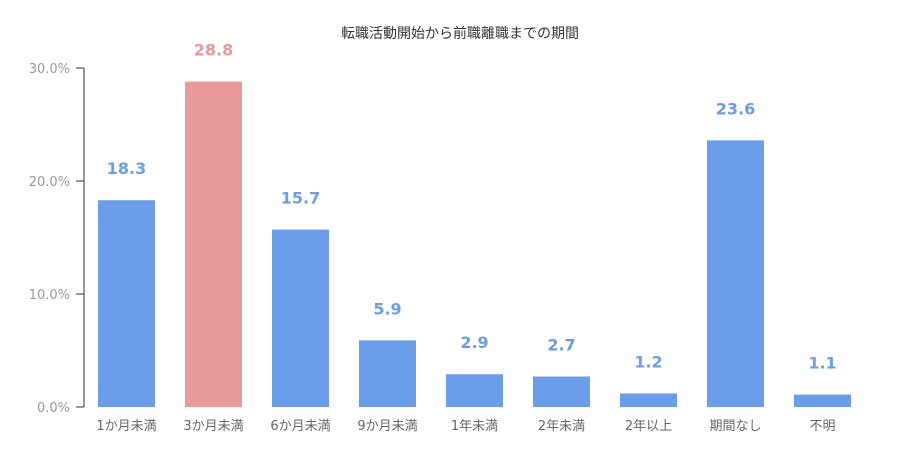 The width and height of the screenshot is (919, 458). Describe the element at coordinates (57, 239) in the screenshot. I see `y-axis: 0.0% 10.0% 20.0% 30.0%` at that location.